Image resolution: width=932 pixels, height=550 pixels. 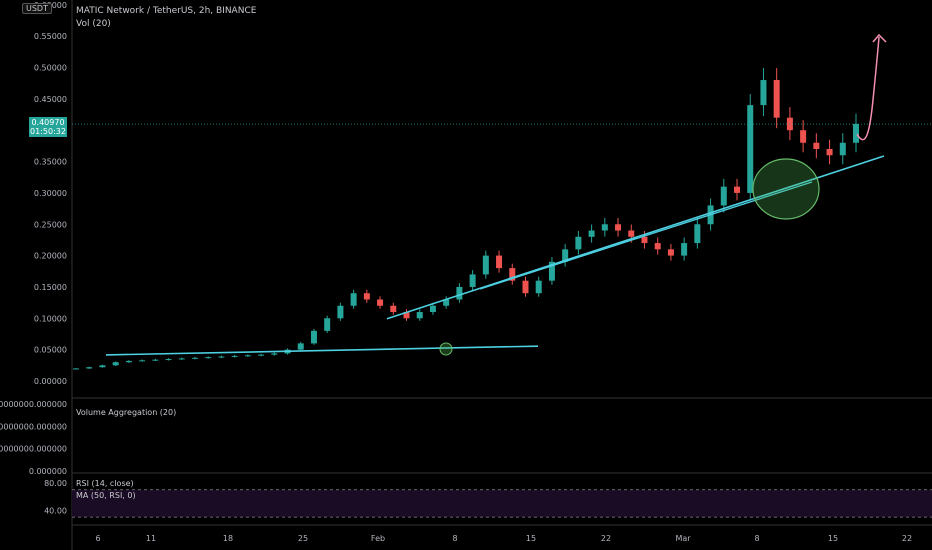 I want to click on last-price: 0.40970, so click(x=48, y=122).